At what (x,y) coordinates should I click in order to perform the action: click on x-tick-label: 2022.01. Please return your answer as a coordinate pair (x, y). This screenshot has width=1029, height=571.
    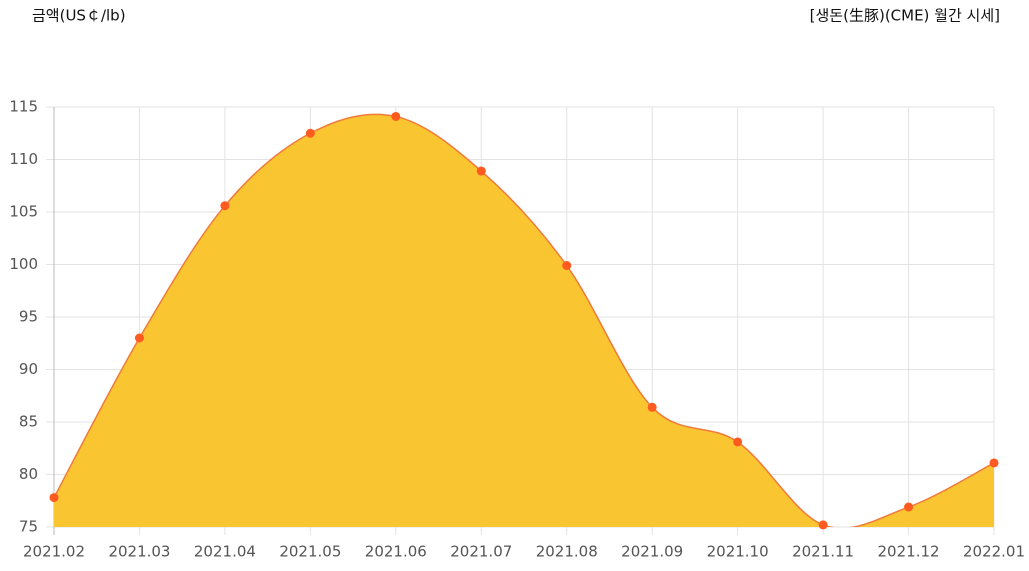
    Looking at the image, I should click on (994, 552).